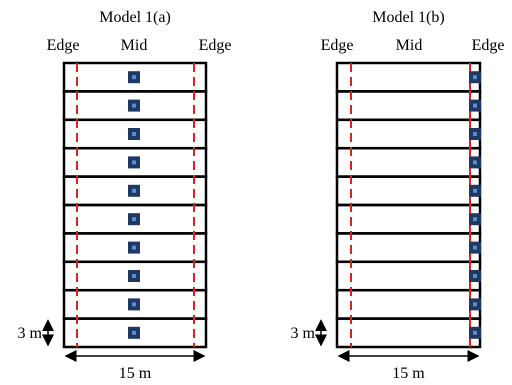 The height and width of the screenshot is (385, 512). I want to click on model-title: Model 1(a), so click(135, 17).